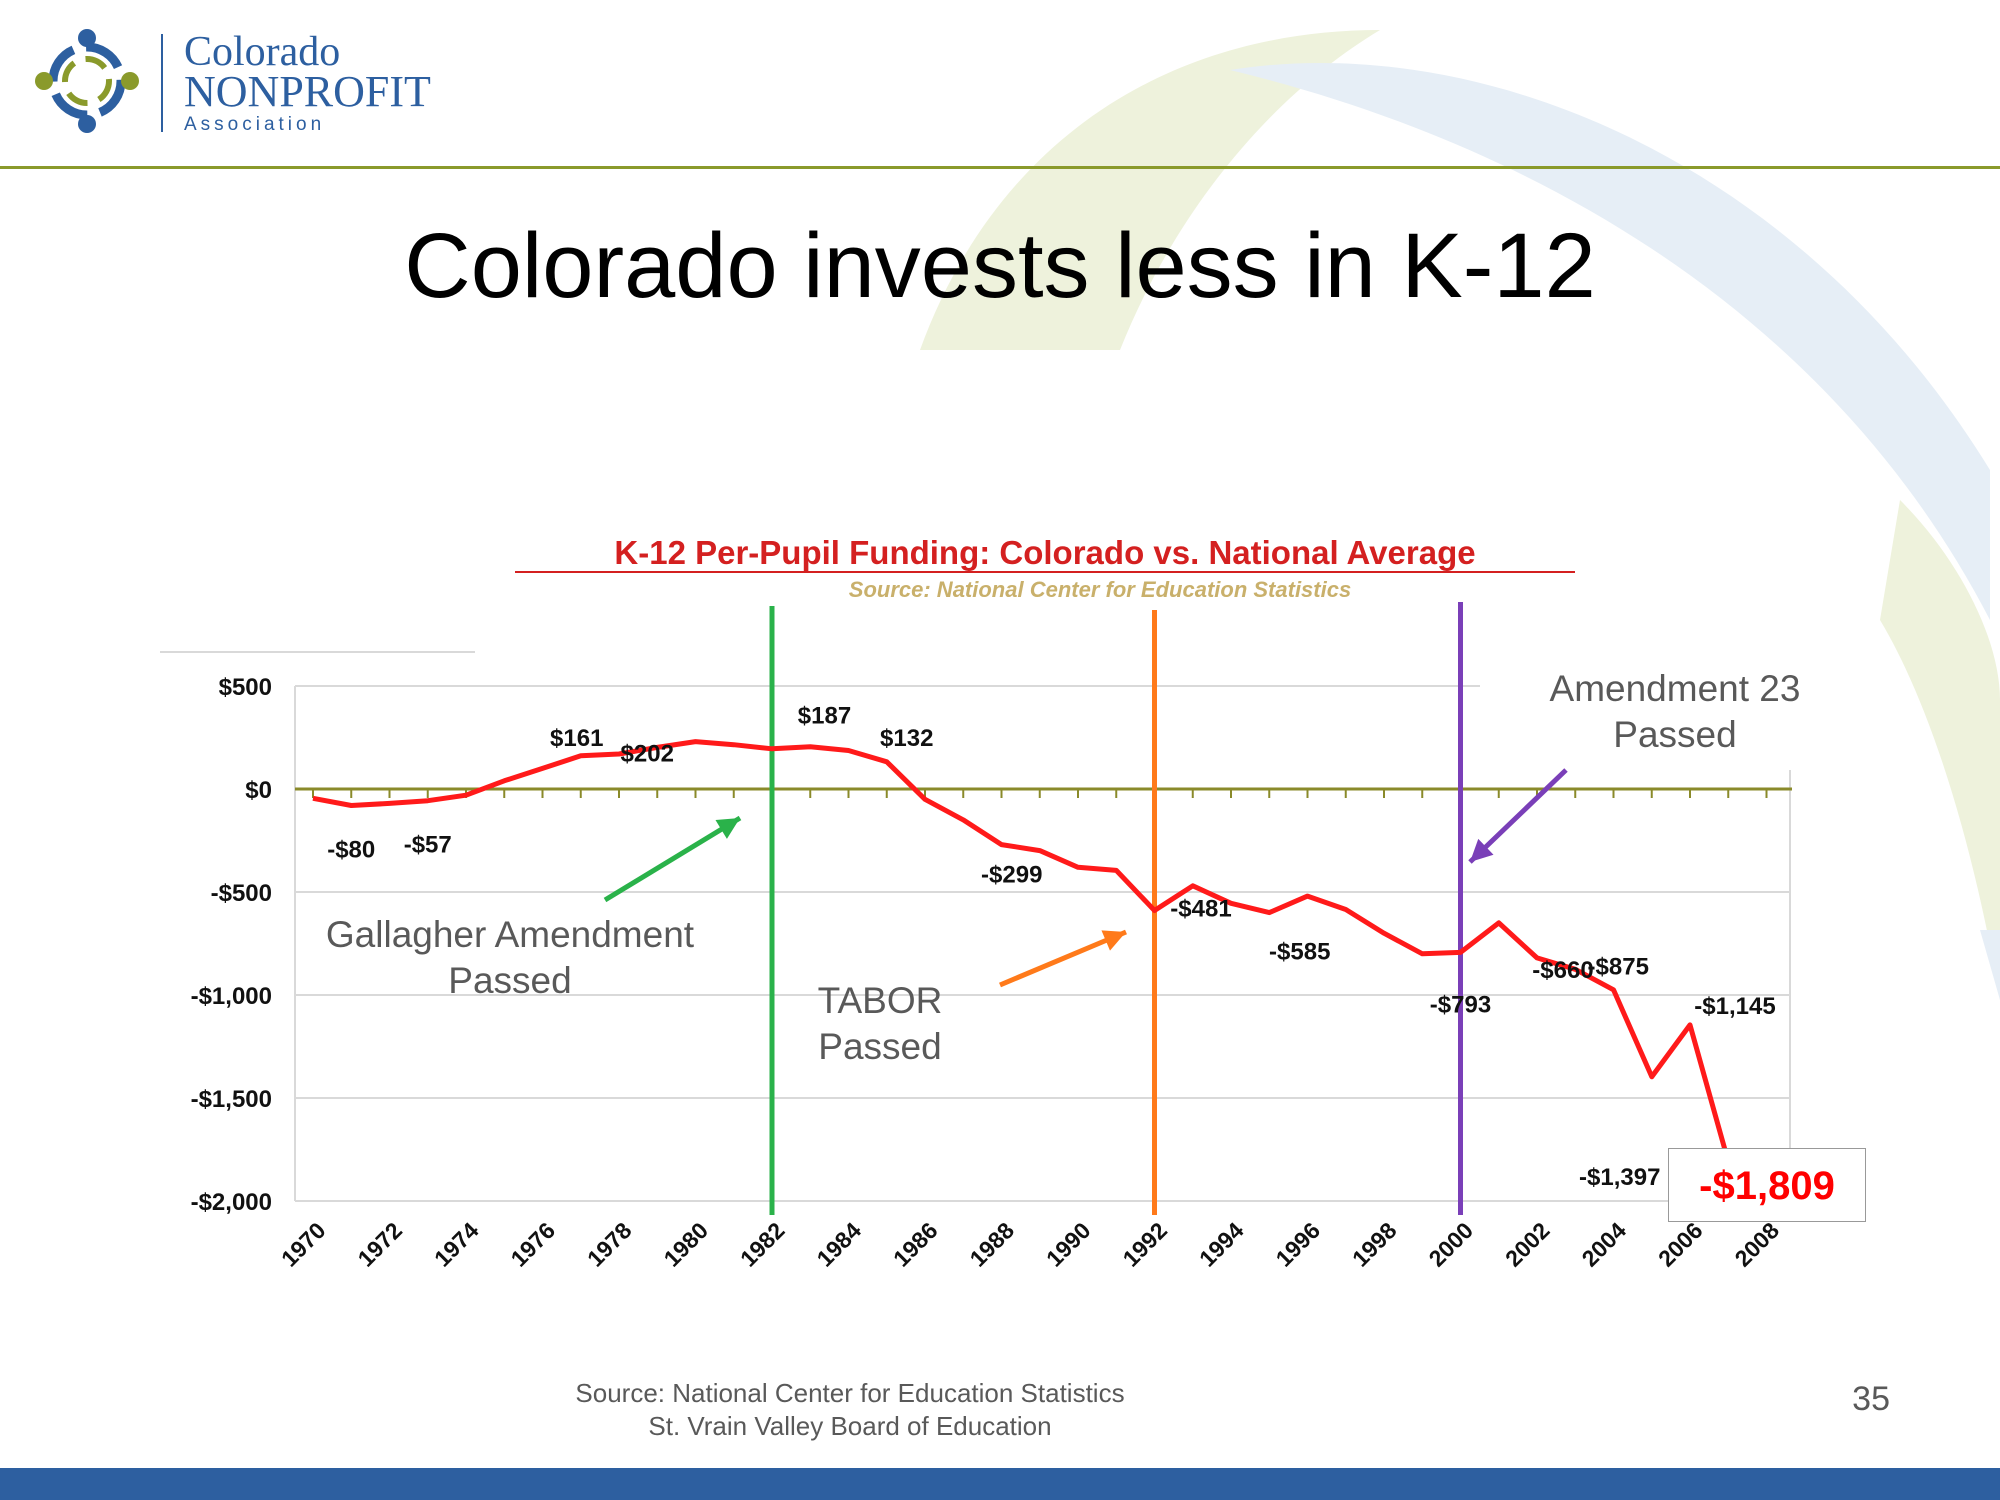  I want to click on x-tick-label-2004: 2004, so click(1603, 1244).